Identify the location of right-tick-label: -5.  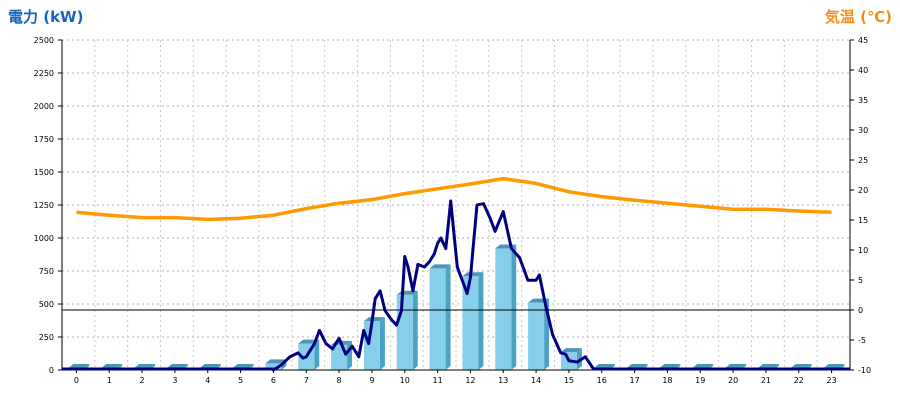
(862, 340).